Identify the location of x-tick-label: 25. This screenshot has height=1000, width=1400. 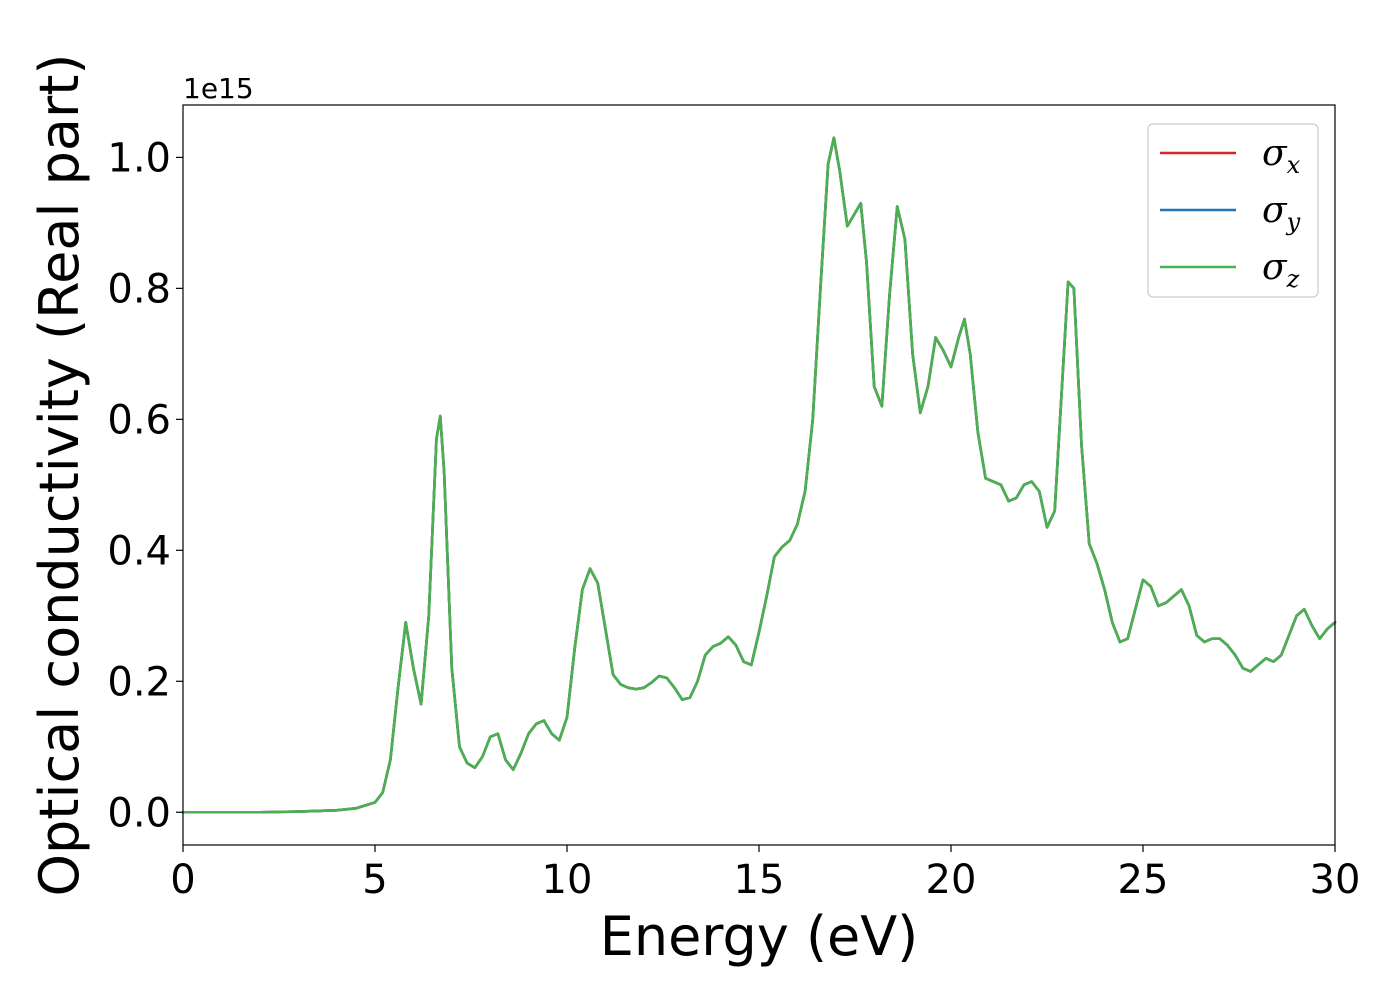
(1143, 880).